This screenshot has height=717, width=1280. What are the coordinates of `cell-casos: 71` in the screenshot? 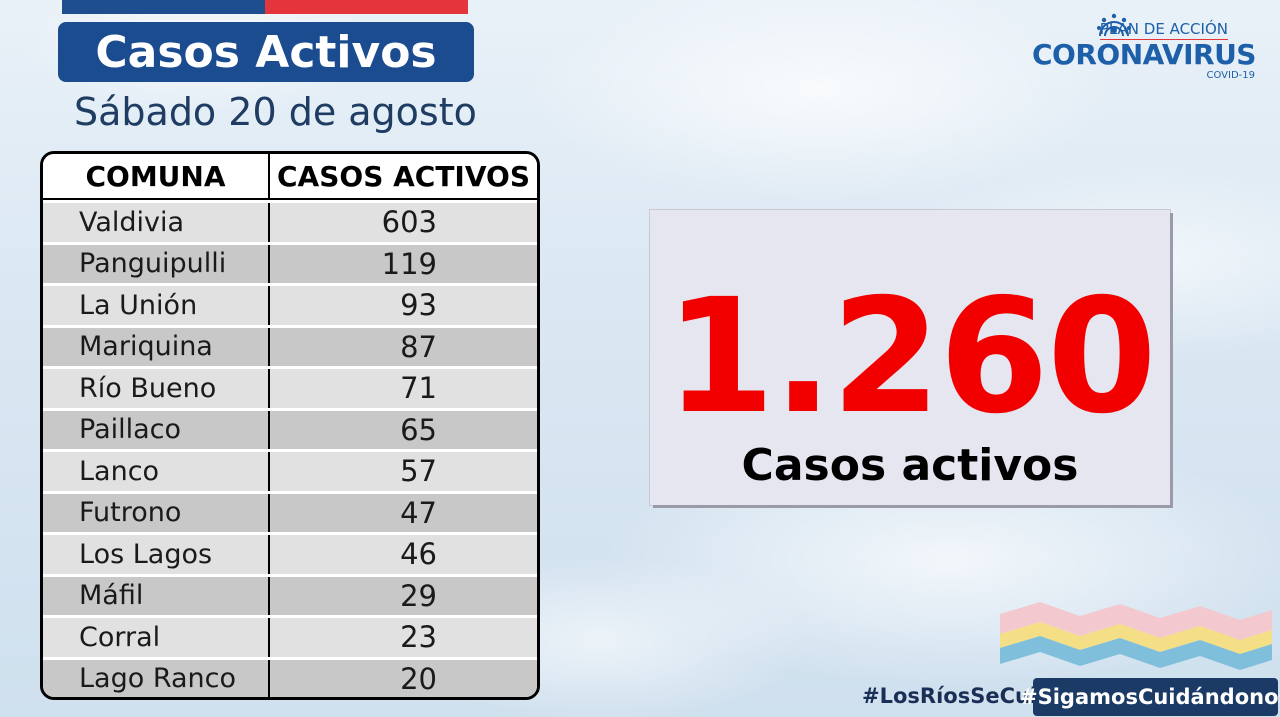 It's located at (418, 388).